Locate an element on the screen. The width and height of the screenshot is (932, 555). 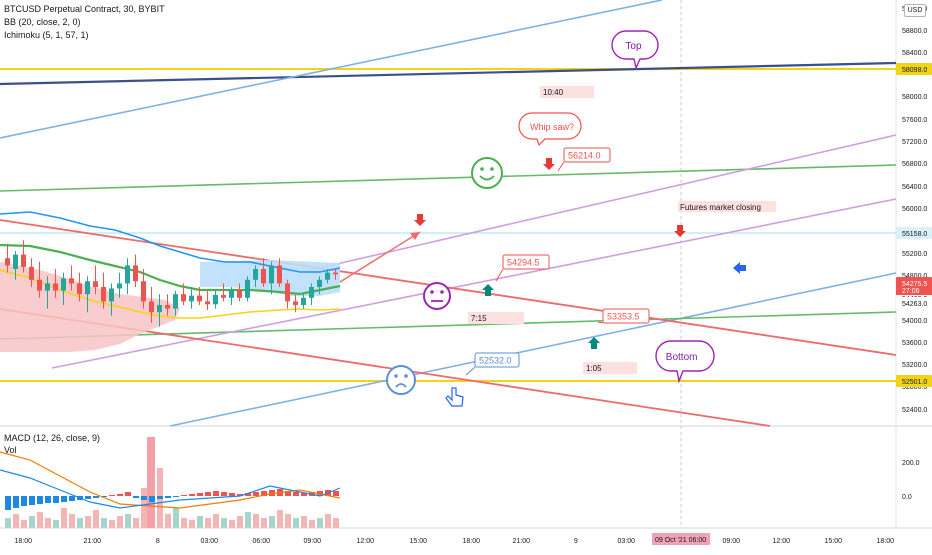
note-box is located at coordinates (727, 206).